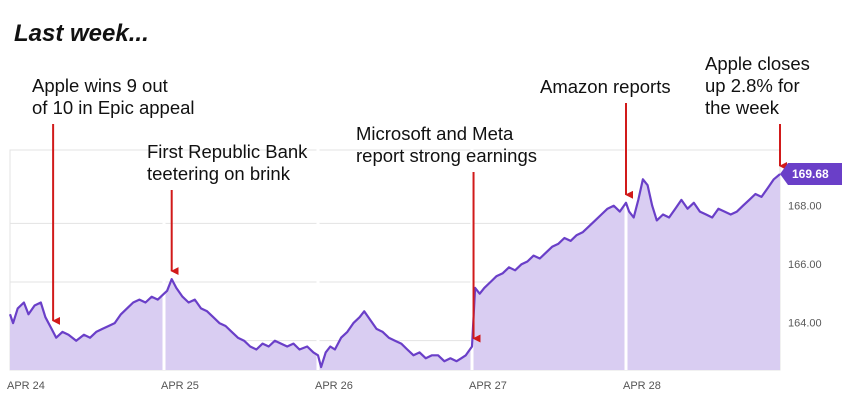  What do you see at coordinates (227, 151) in the screenshot?
I see `annotation-line: First Republic Bank` at bounding box center [227, 151].